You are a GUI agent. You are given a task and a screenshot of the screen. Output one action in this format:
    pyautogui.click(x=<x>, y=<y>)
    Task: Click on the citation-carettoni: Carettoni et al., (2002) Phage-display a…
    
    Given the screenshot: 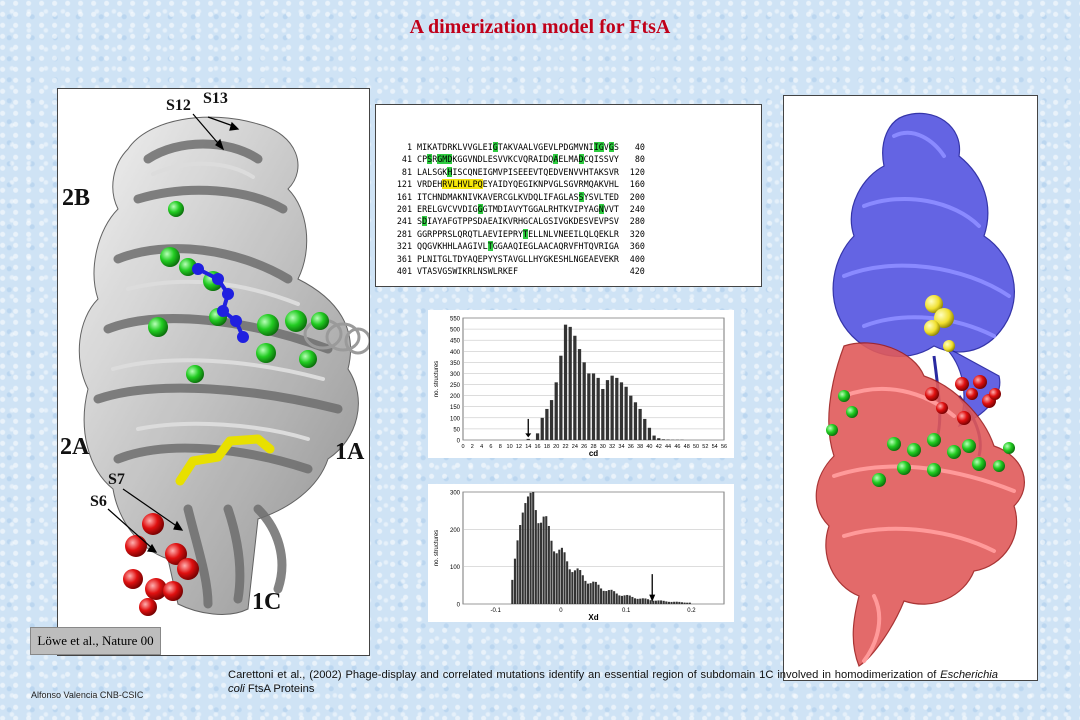 What is the action you would take?
    pyautogui.click(x=613, y=682)
    